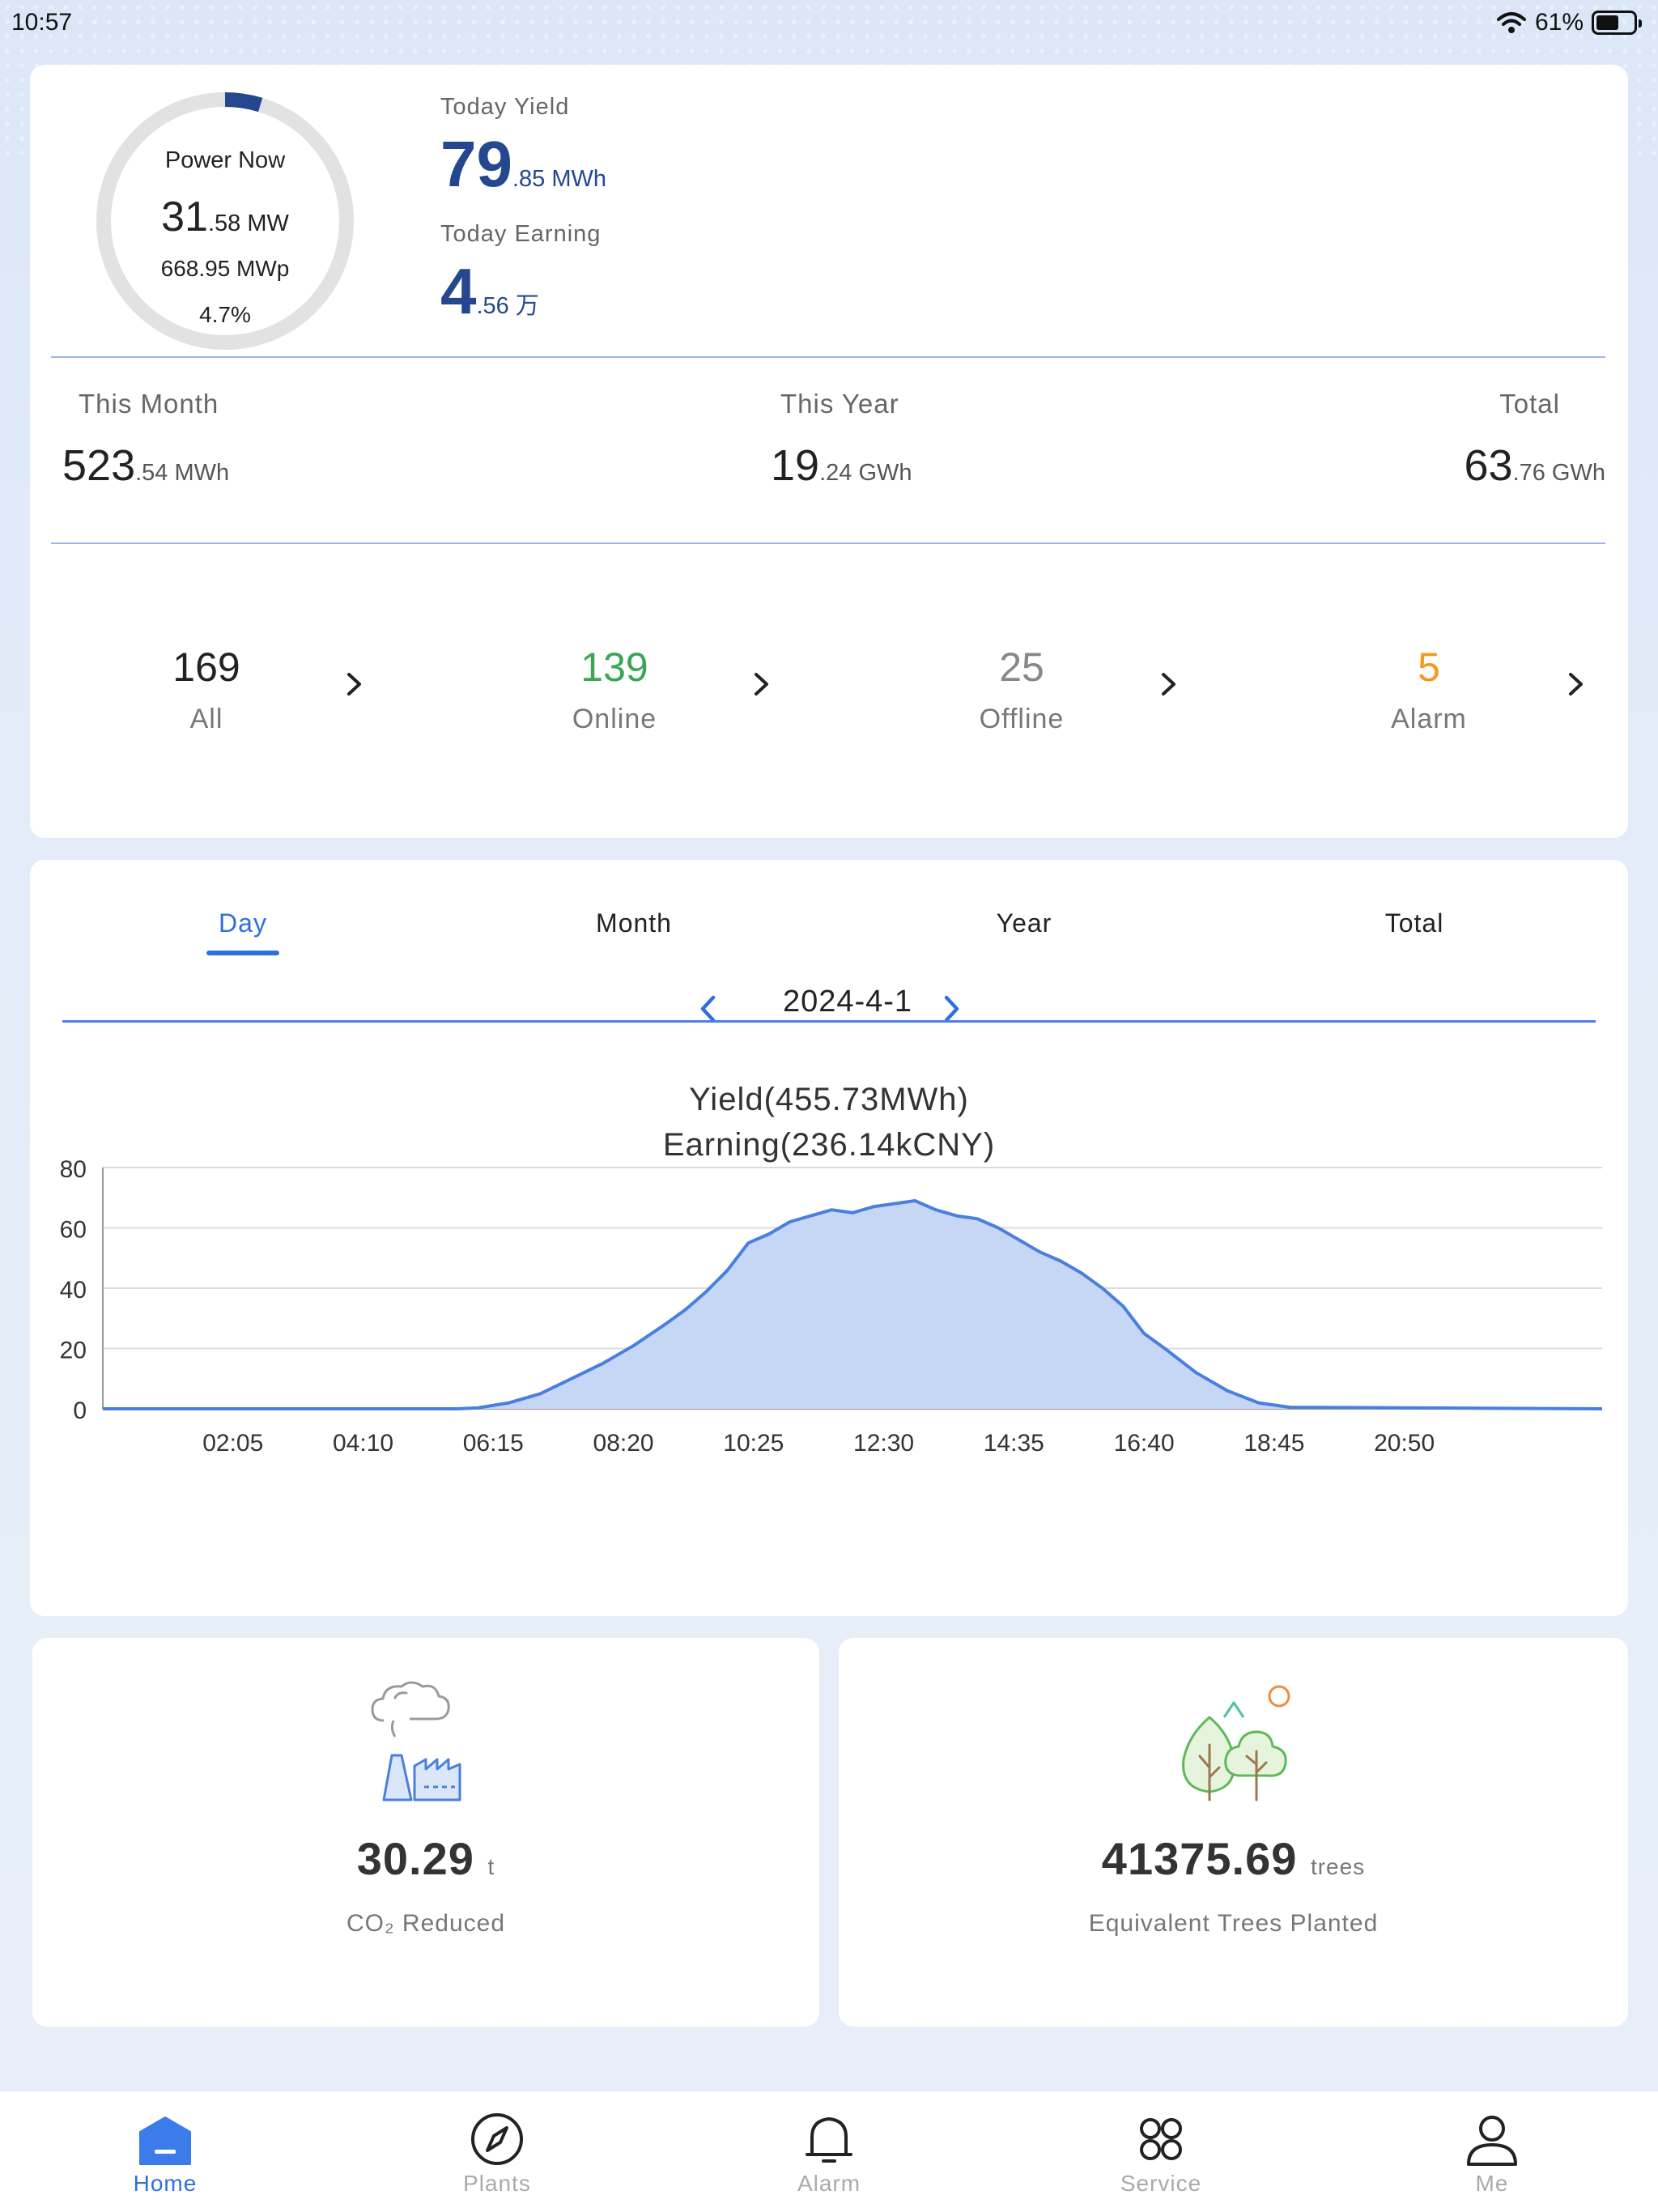 This screenshot has height=2212, width=1658. I want to click on tab-day: Day, so click(243, 923).